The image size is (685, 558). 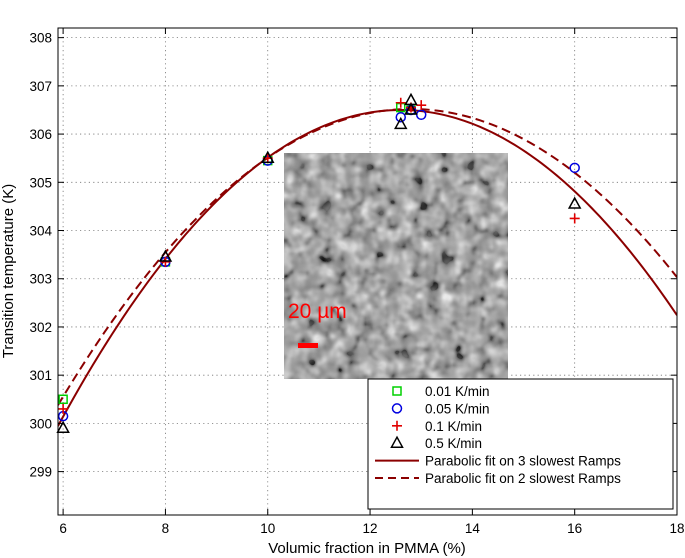 I want to click on legend-label: 0.05 K/min, so click(x=457, y=408).